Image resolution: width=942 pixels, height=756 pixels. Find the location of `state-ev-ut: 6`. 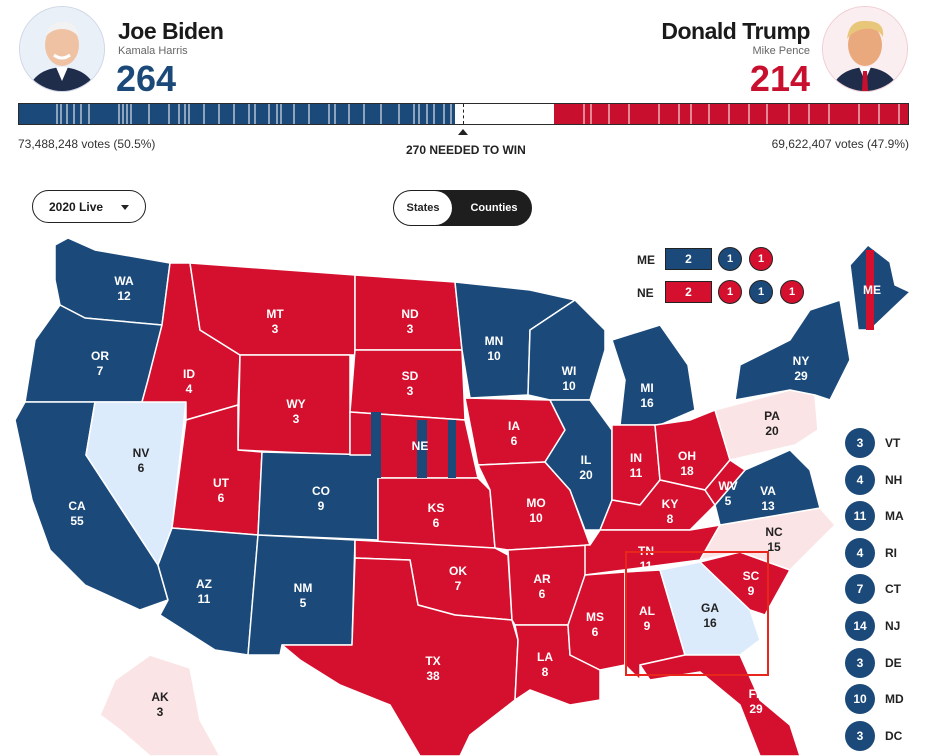

state-ev-ut: 6 is located at coordinates (221, 498).